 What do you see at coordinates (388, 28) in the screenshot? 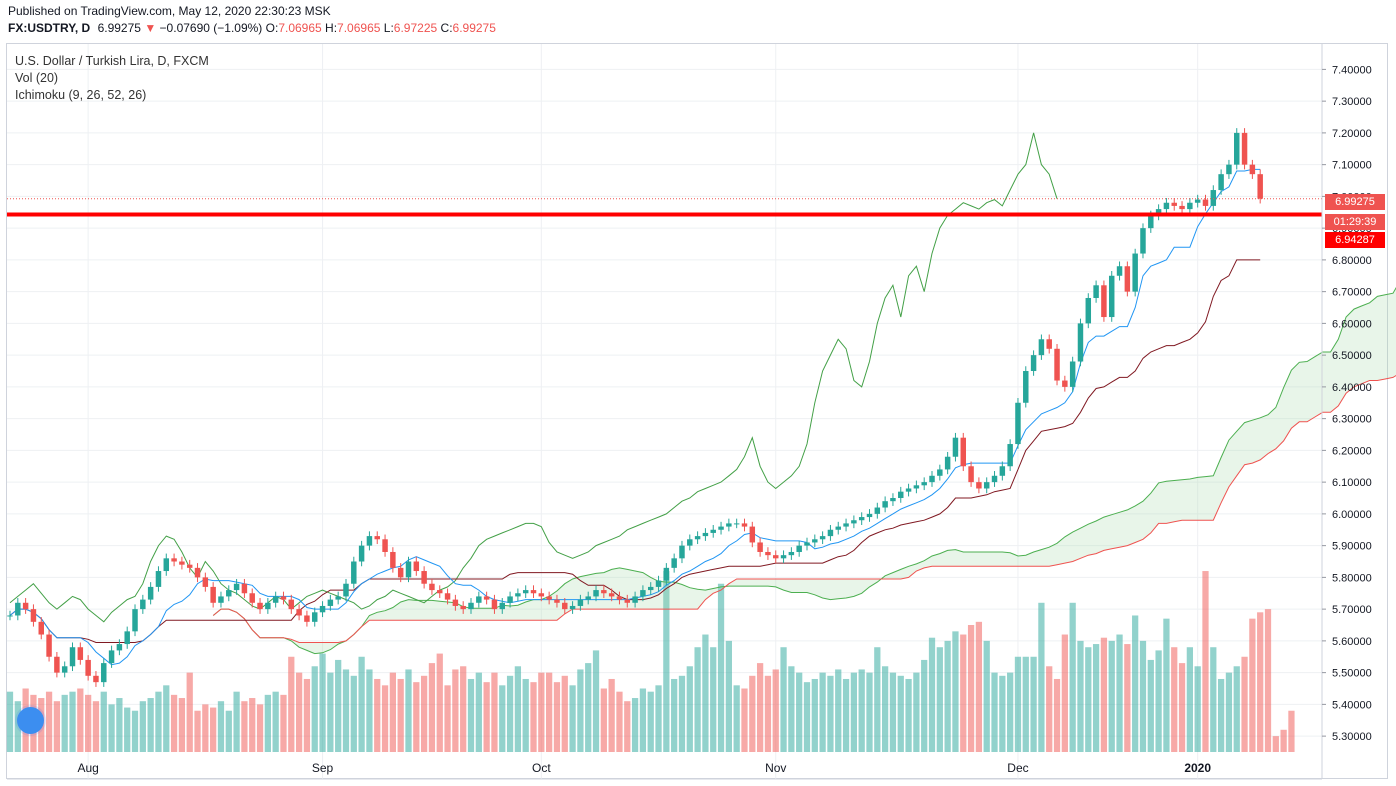
I see `low-label: L:` at bounding box center [388, 28].